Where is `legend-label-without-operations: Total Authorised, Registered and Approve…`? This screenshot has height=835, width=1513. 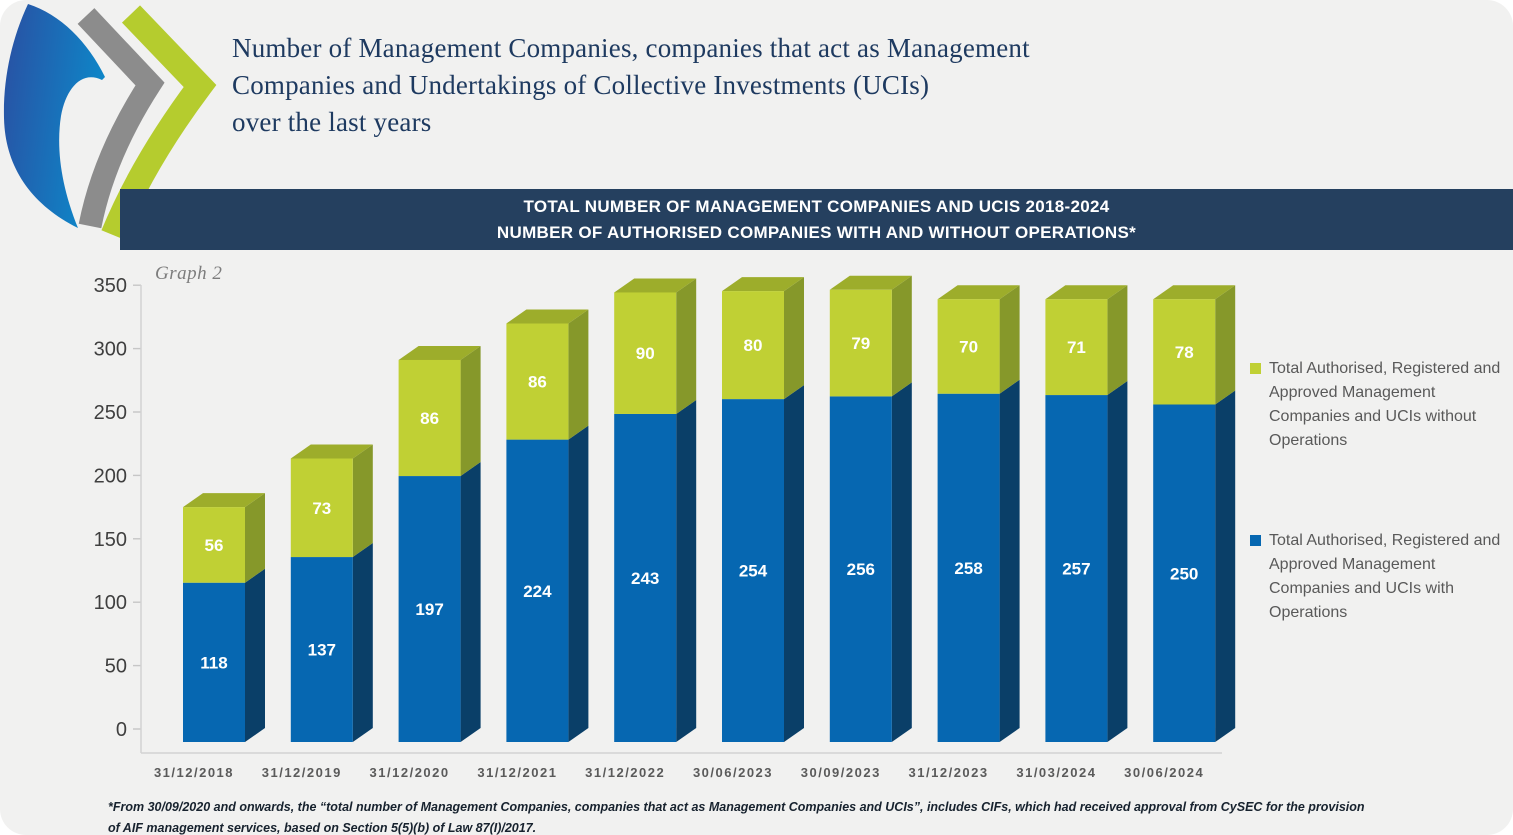 legend-label-without-operations: Total Authorised, Registered and Approve… is located at coordinates (1385, 404).